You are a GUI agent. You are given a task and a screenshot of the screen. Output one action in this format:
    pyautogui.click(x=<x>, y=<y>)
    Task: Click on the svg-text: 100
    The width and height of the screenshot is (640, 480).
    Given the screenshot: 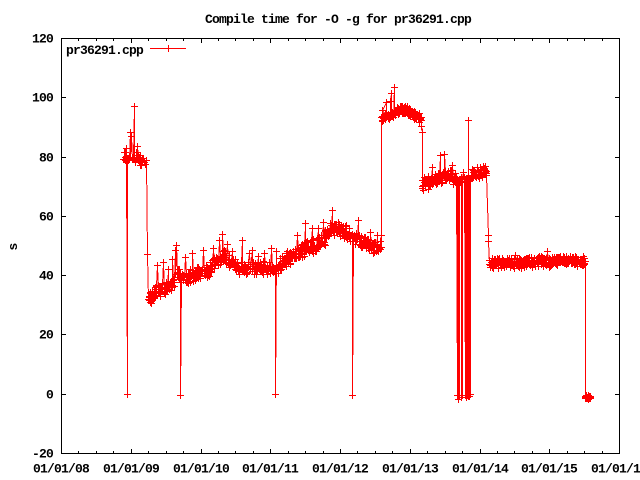 What is the action you would take?
    pyautogui.click(x=43, y=98)
    